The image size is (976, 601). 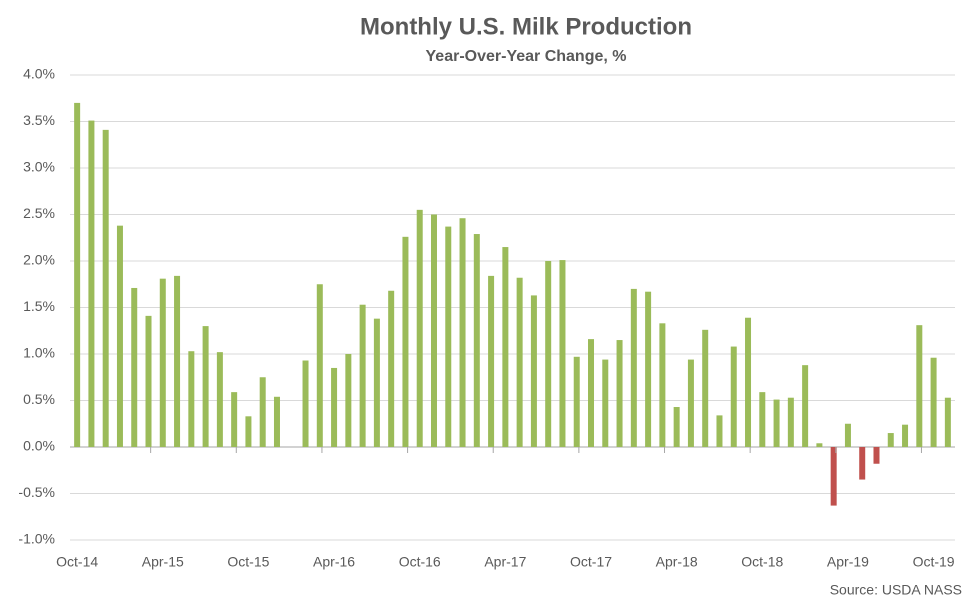 What do you see at coordinates (39, 167) in the screenshot?
I see `y-tick-label: 3.0%` at bounding box center [39, 167].